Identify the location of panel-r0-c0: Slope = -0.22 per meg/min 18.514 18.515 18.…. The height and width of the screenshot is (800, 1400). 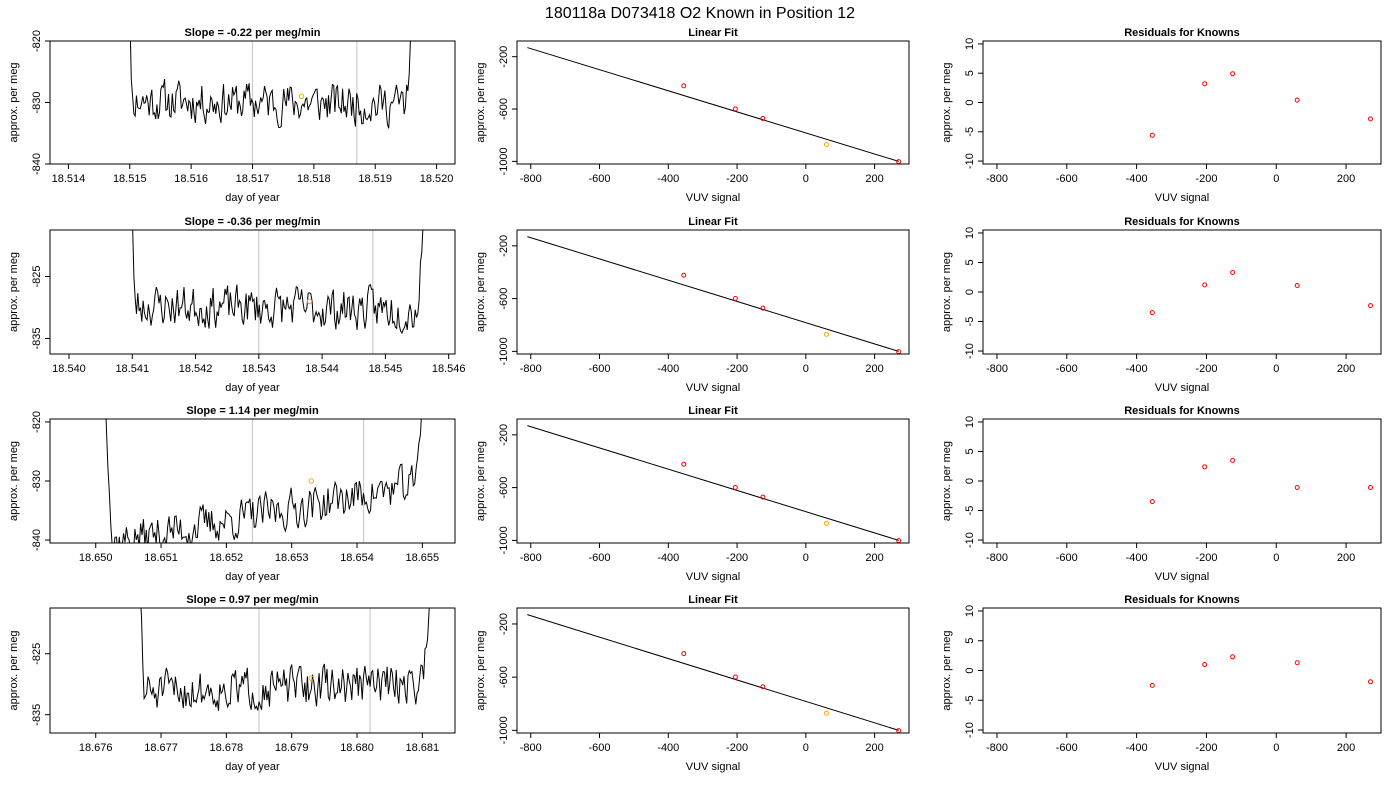
(232, 115).